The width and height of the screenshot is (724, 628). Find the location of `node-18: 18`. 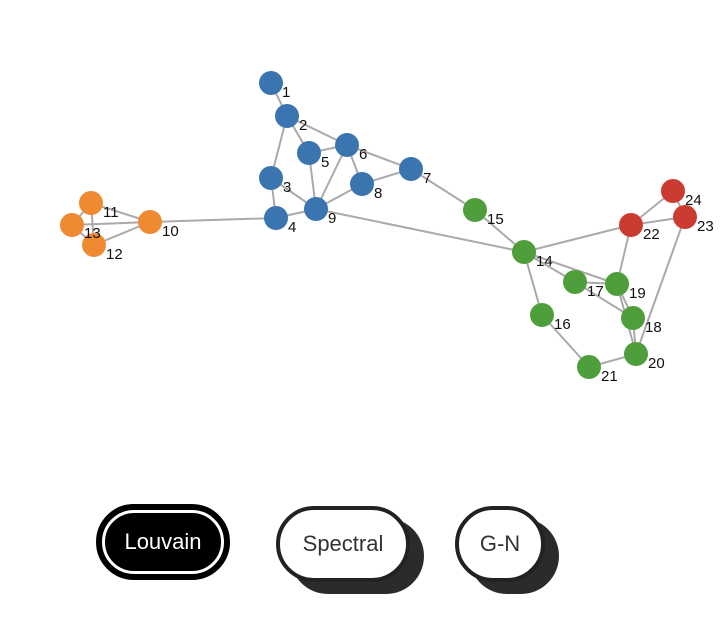

node-18: 18 is located at coordinates (641, 321).